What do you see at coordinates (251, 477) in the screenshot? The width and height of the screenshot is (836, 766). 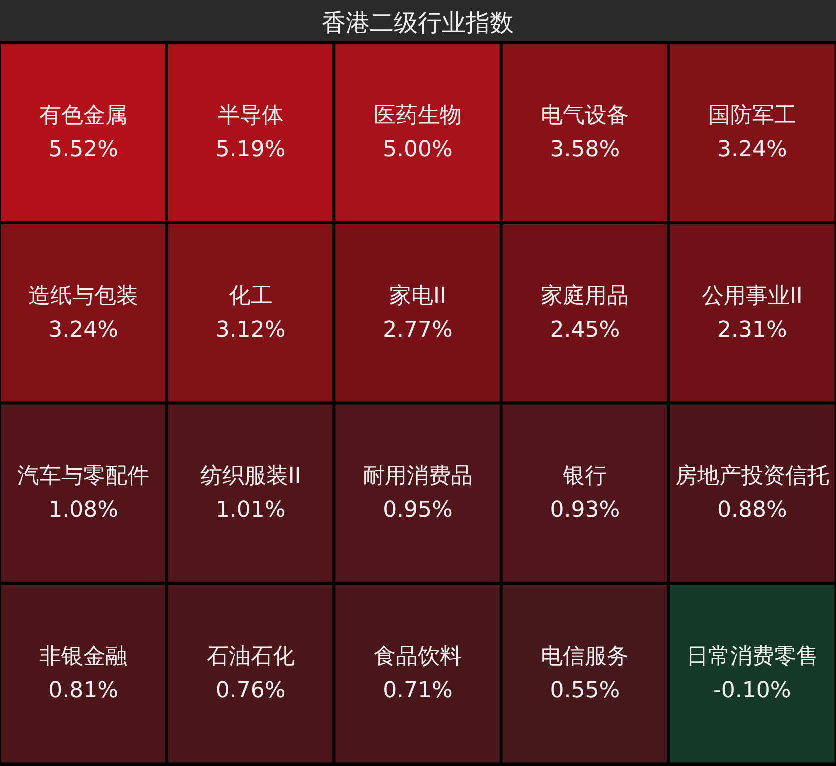 I see `category-label: 纺织服装II` at bounding box center [251, 477].